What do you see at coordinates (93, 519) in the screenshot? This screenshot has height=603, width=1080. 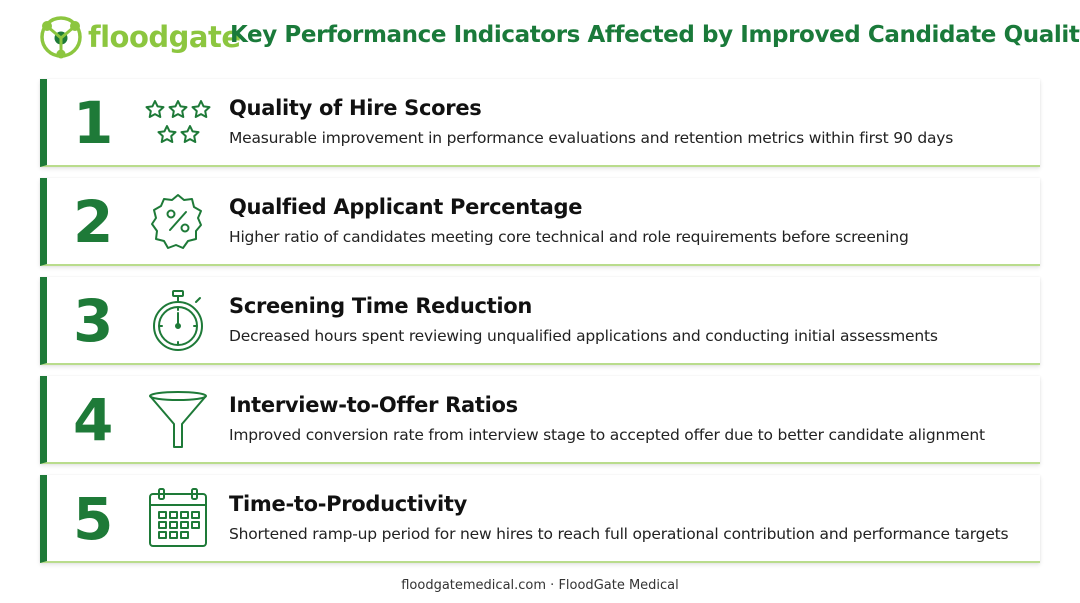 I see `kpi-number: 5` at bounding box center [93, 519].